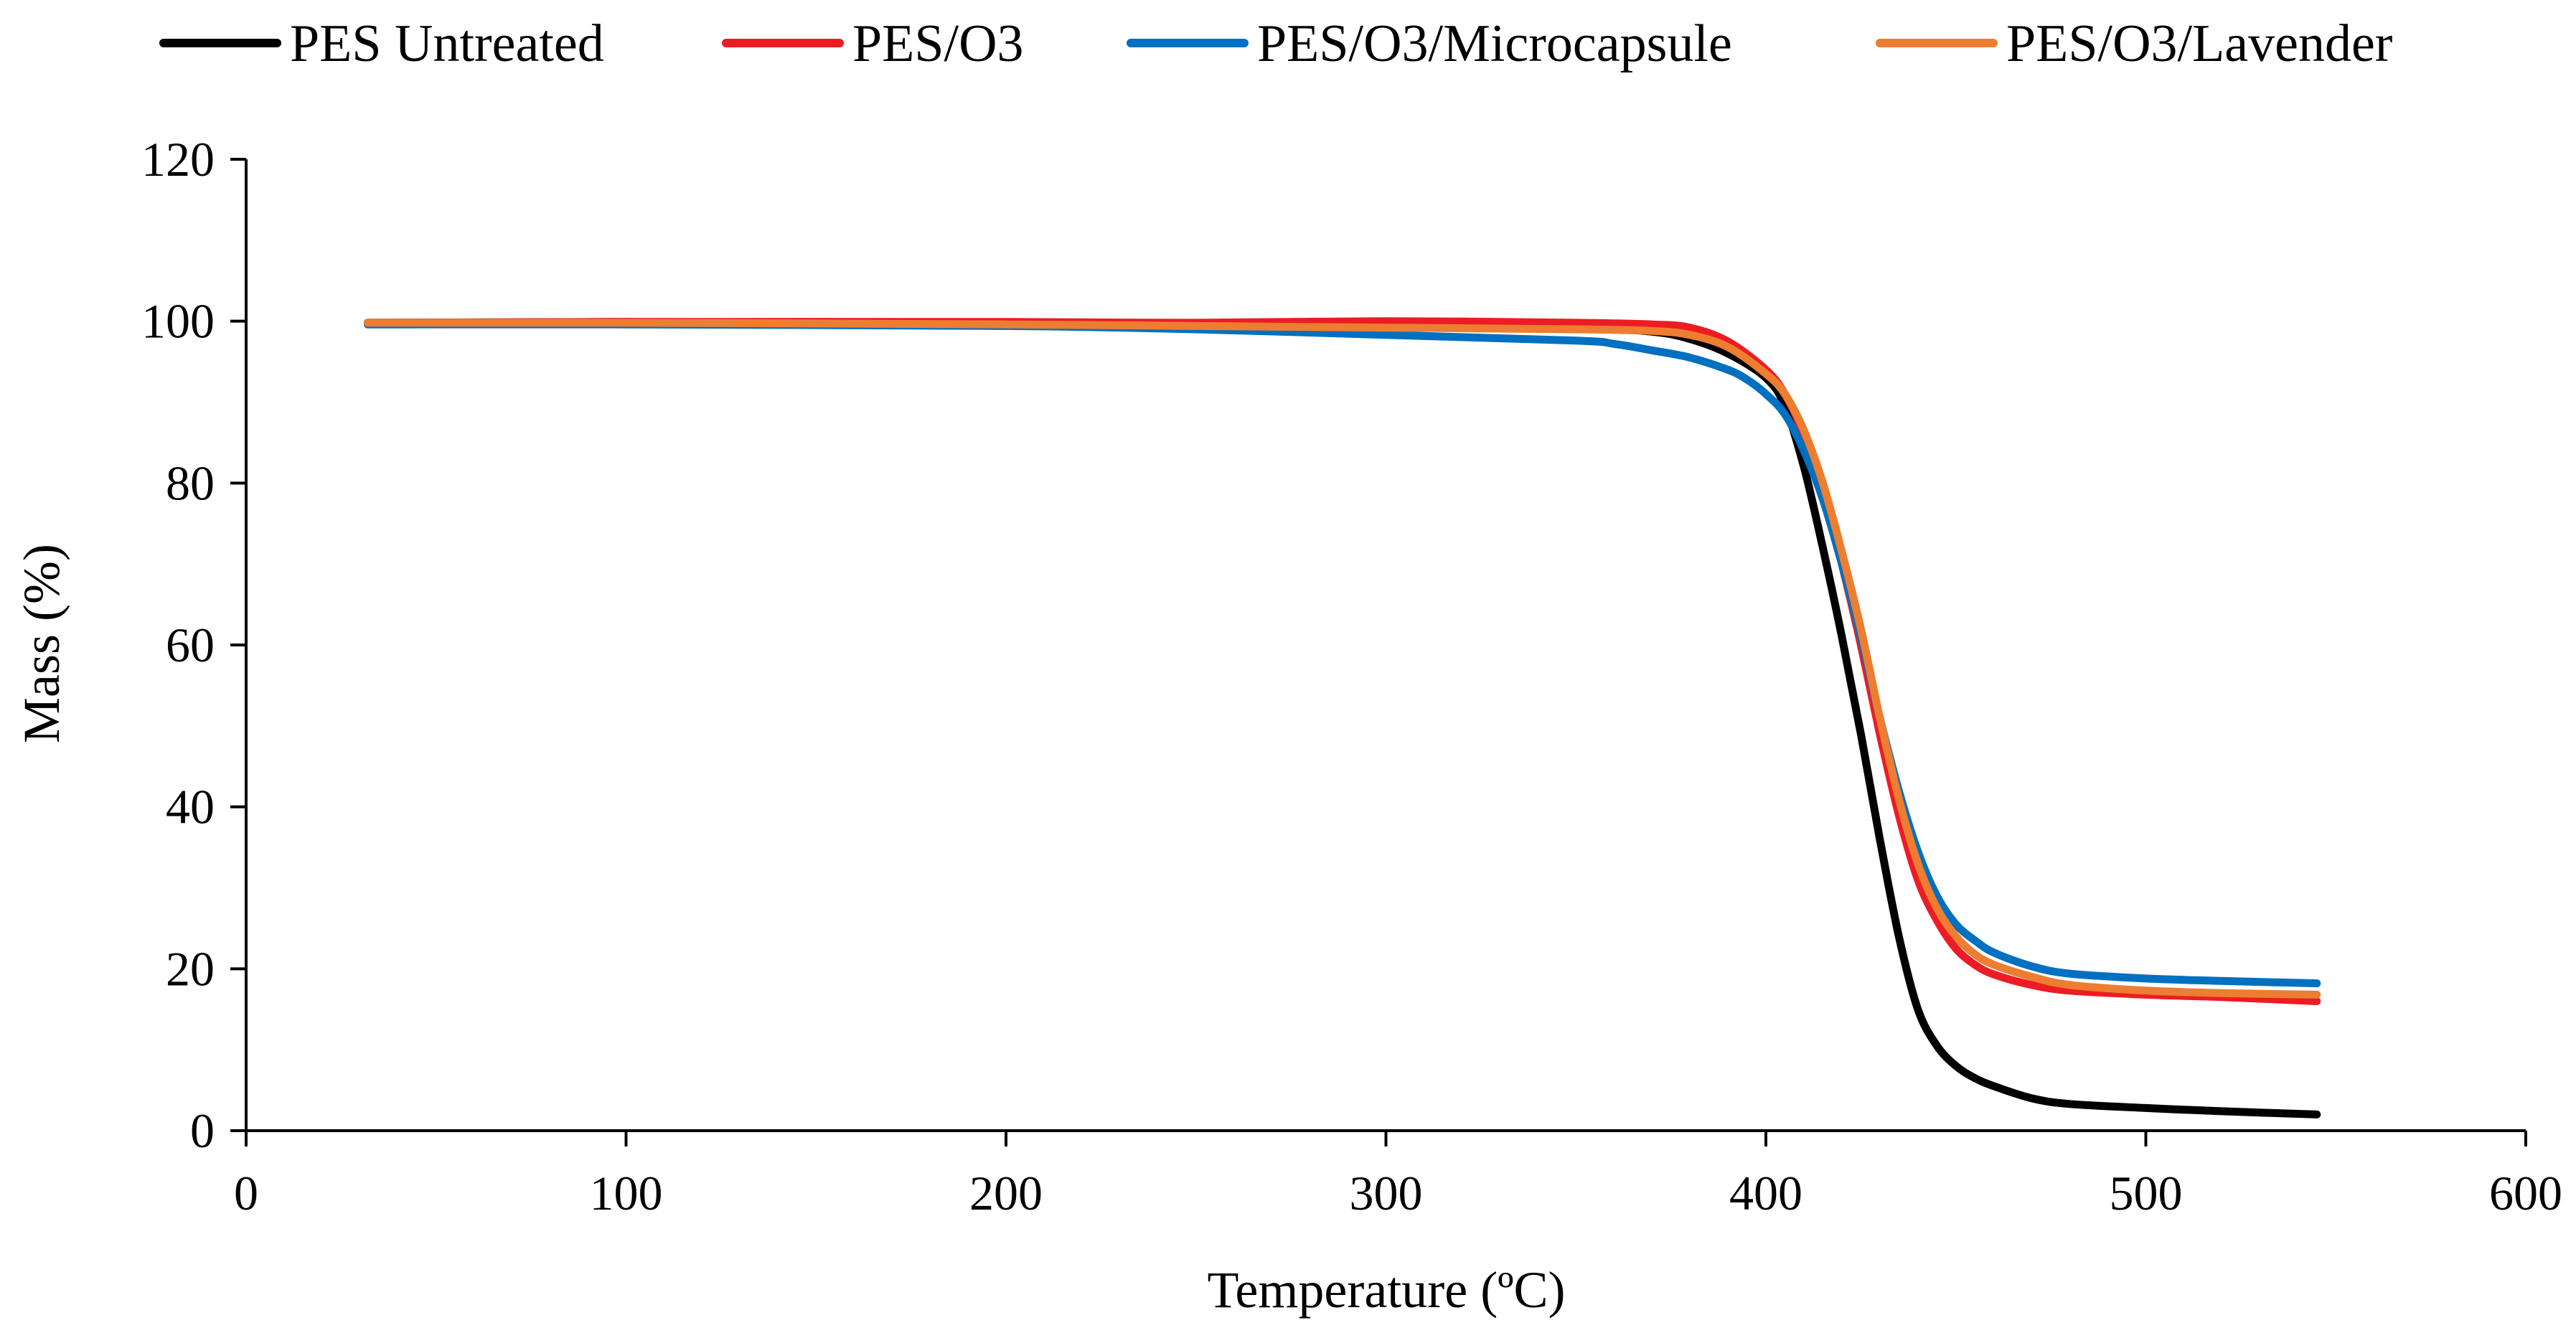  I want to click on x-axis-ticks: 0 100 200 300 400 500 600, so click(1398, 1175).